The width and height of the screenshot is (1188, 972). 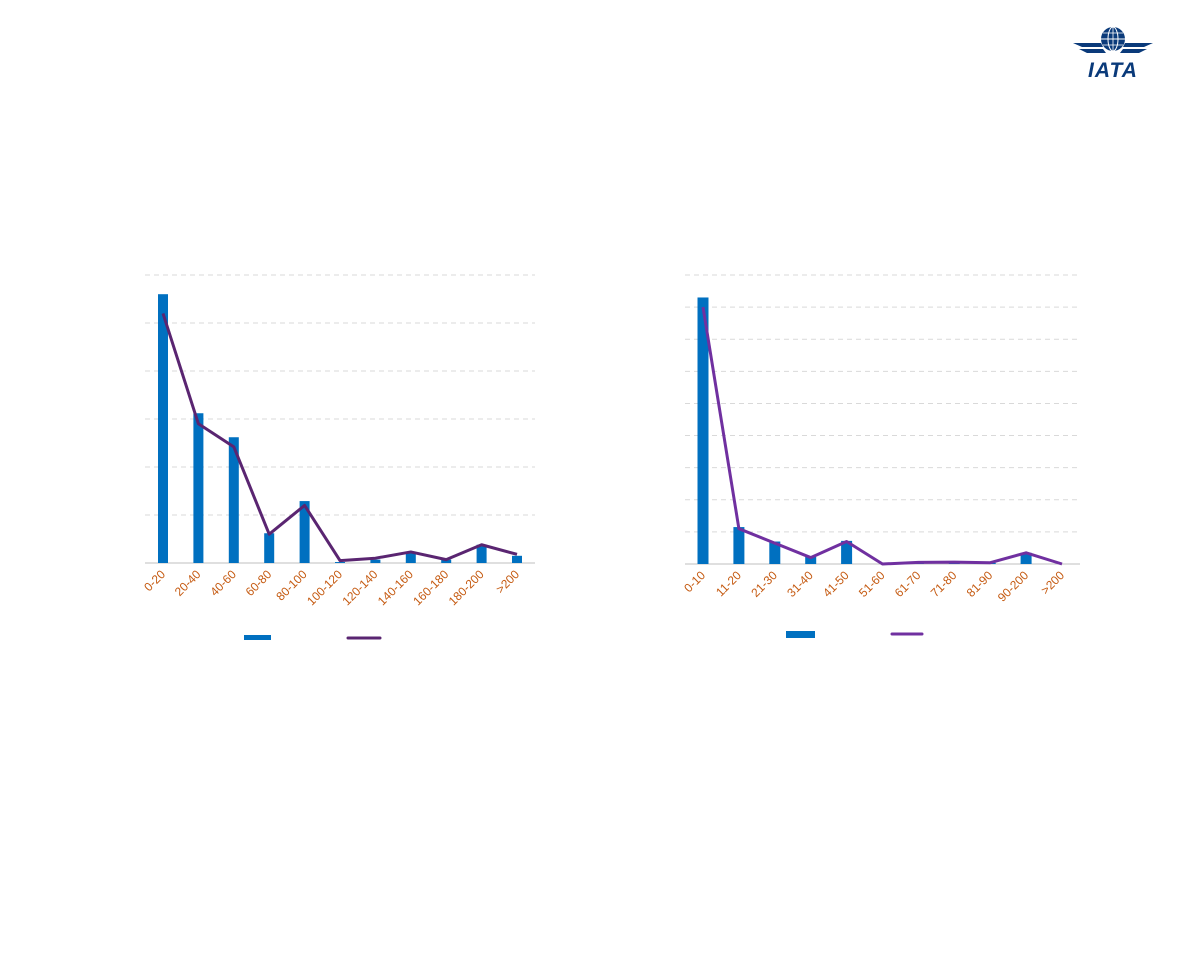 I want to click on x-tick-label: 81-90, so click(x=980, y=584).